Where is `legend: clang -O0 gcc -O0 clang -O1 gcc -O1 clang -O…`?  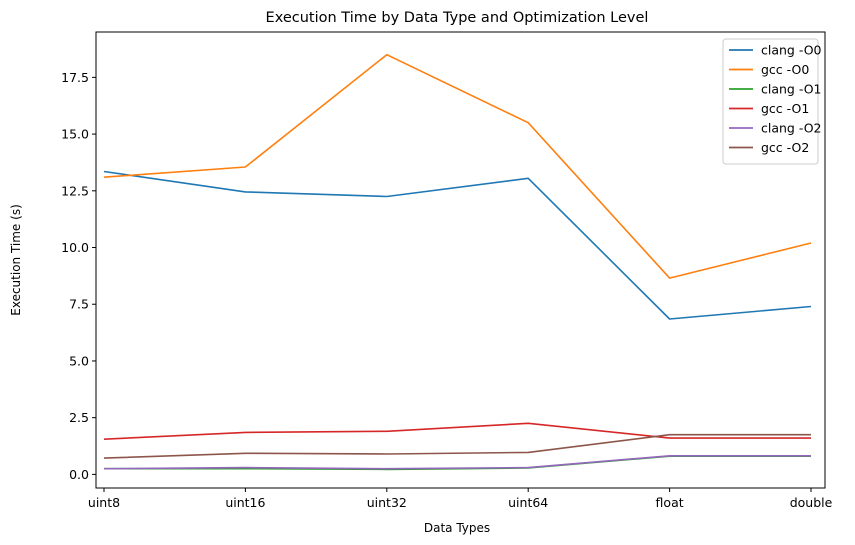
legend: clang -O0 gcc -O0 clang -O1 gcc -O1 clang -O… is located at coordinates (772, 101).